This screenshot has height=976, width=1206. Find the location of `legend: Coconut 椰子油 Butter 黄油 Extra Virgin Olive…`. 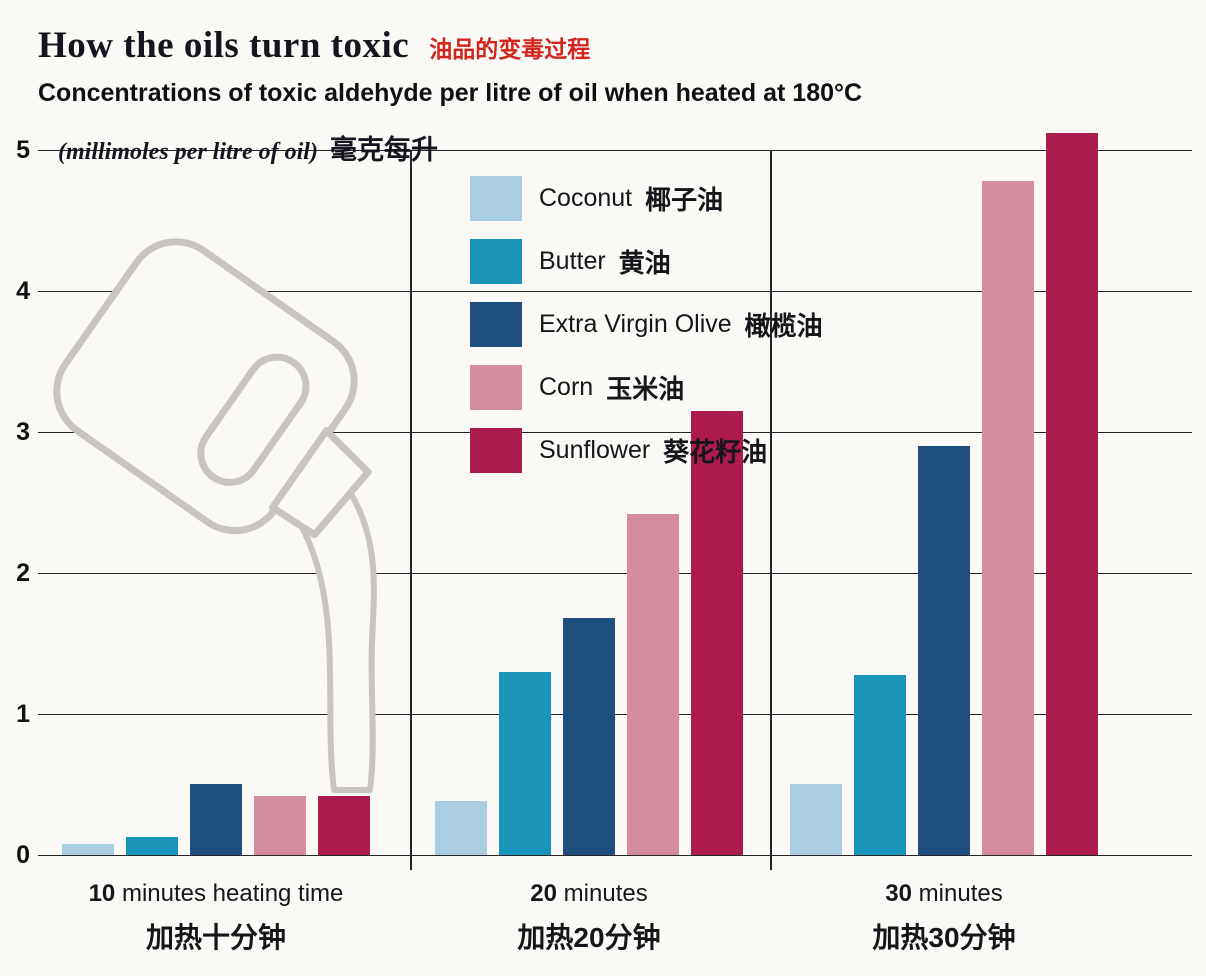

legend: Coconut 椰子油 Butter 黄油 Extra Virgin Olive… is located at coordinates (646, 333).